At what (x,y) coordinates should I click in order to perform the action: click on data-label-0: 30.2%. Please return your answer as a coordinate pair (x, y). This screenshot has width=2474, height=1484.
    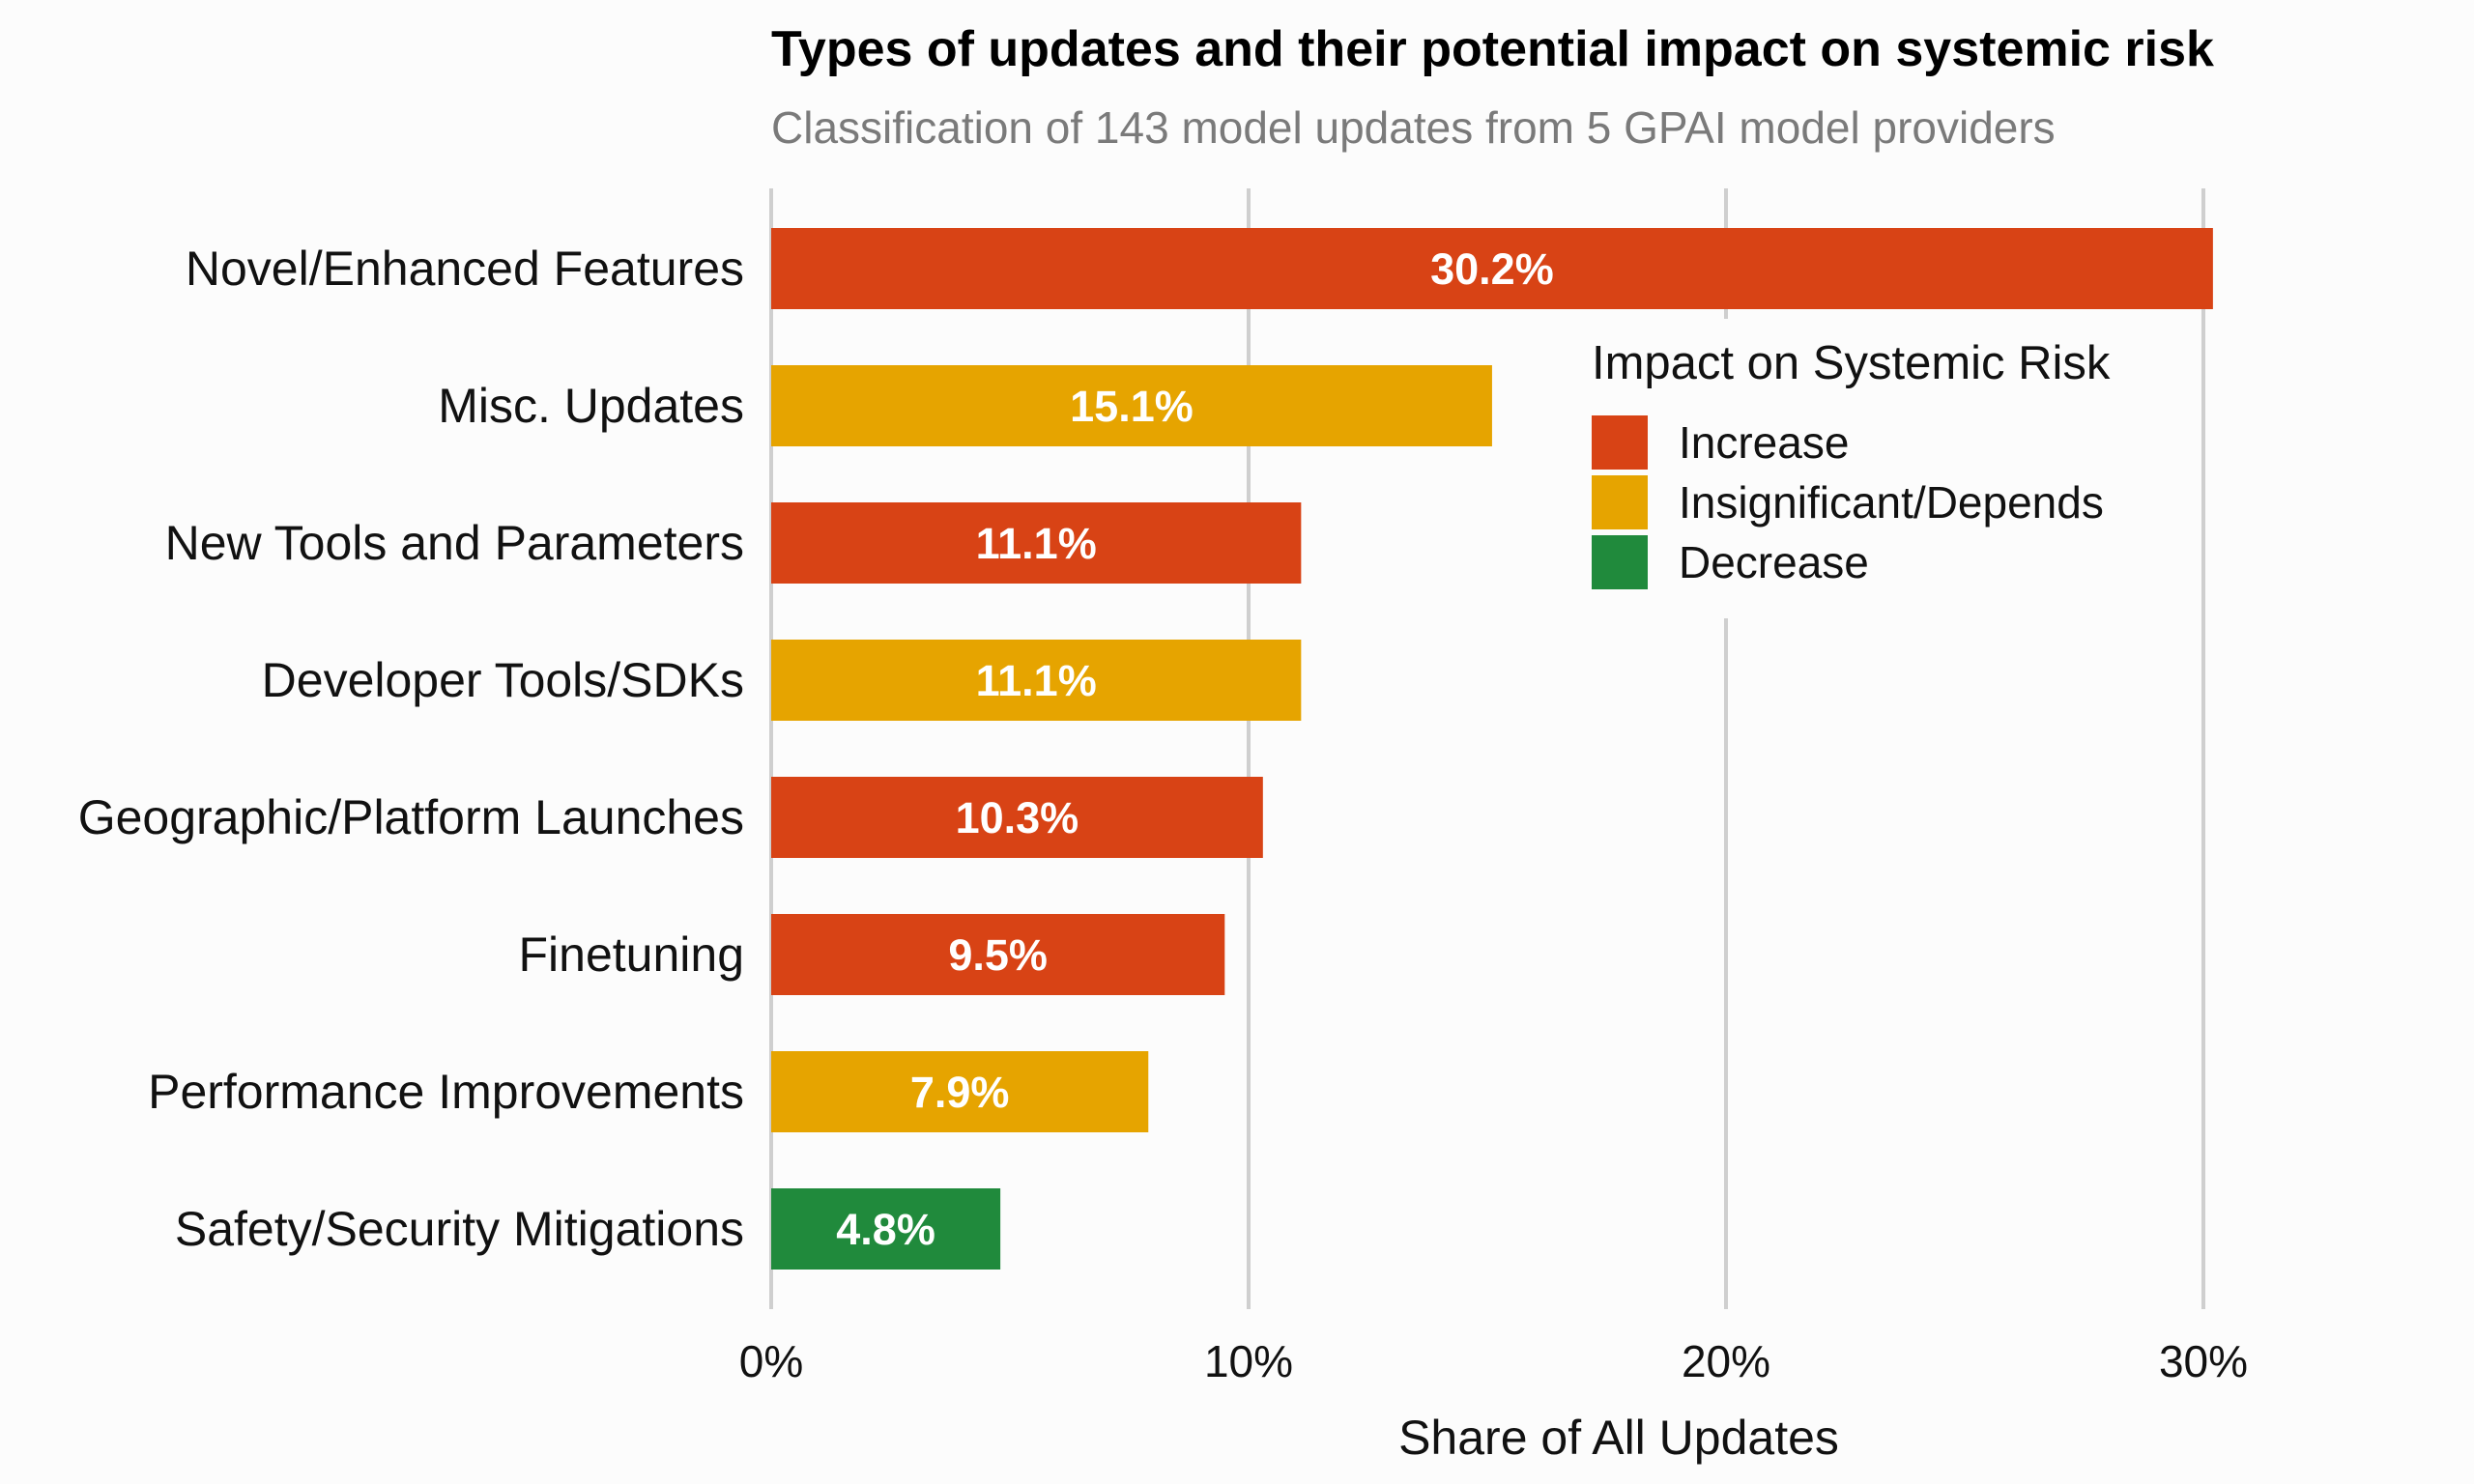
    Looking at the image, I should click on (1492, 269).